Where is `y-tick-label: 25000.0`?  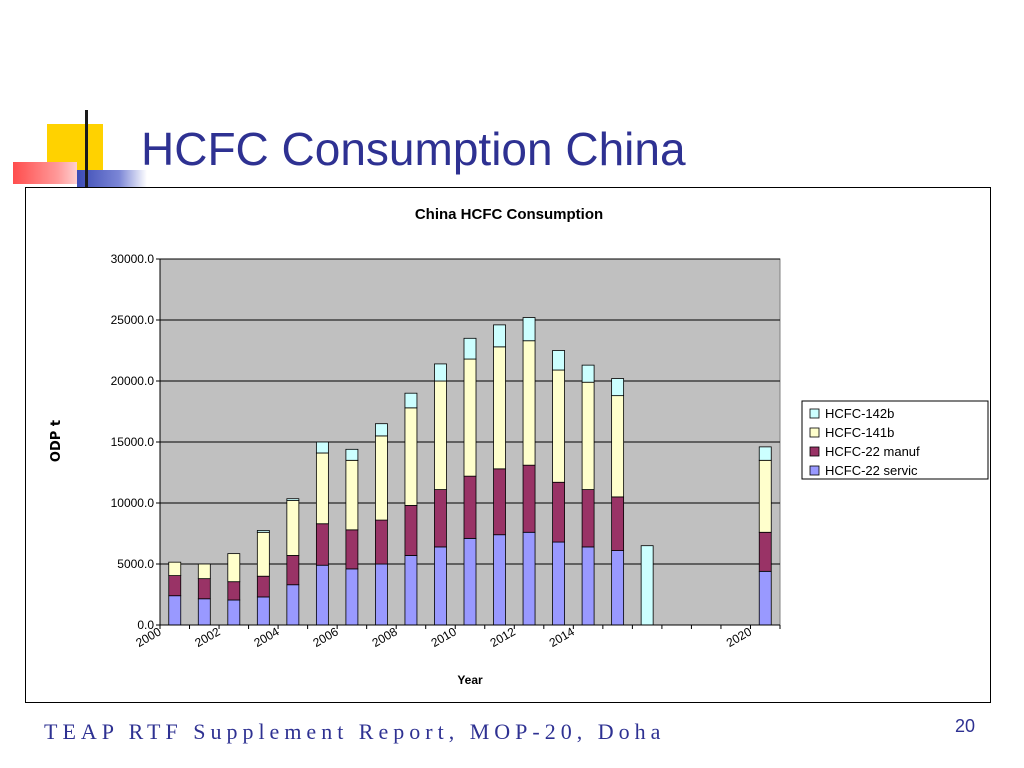
y-tick-label: 25000.0 is located at coordinates (133, 320).